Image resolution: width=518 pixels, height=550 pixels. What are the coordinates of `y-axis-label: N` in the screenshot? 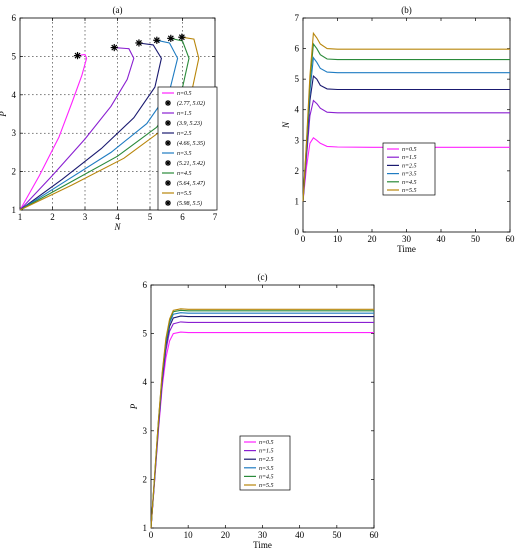 It's located at (286, 125).